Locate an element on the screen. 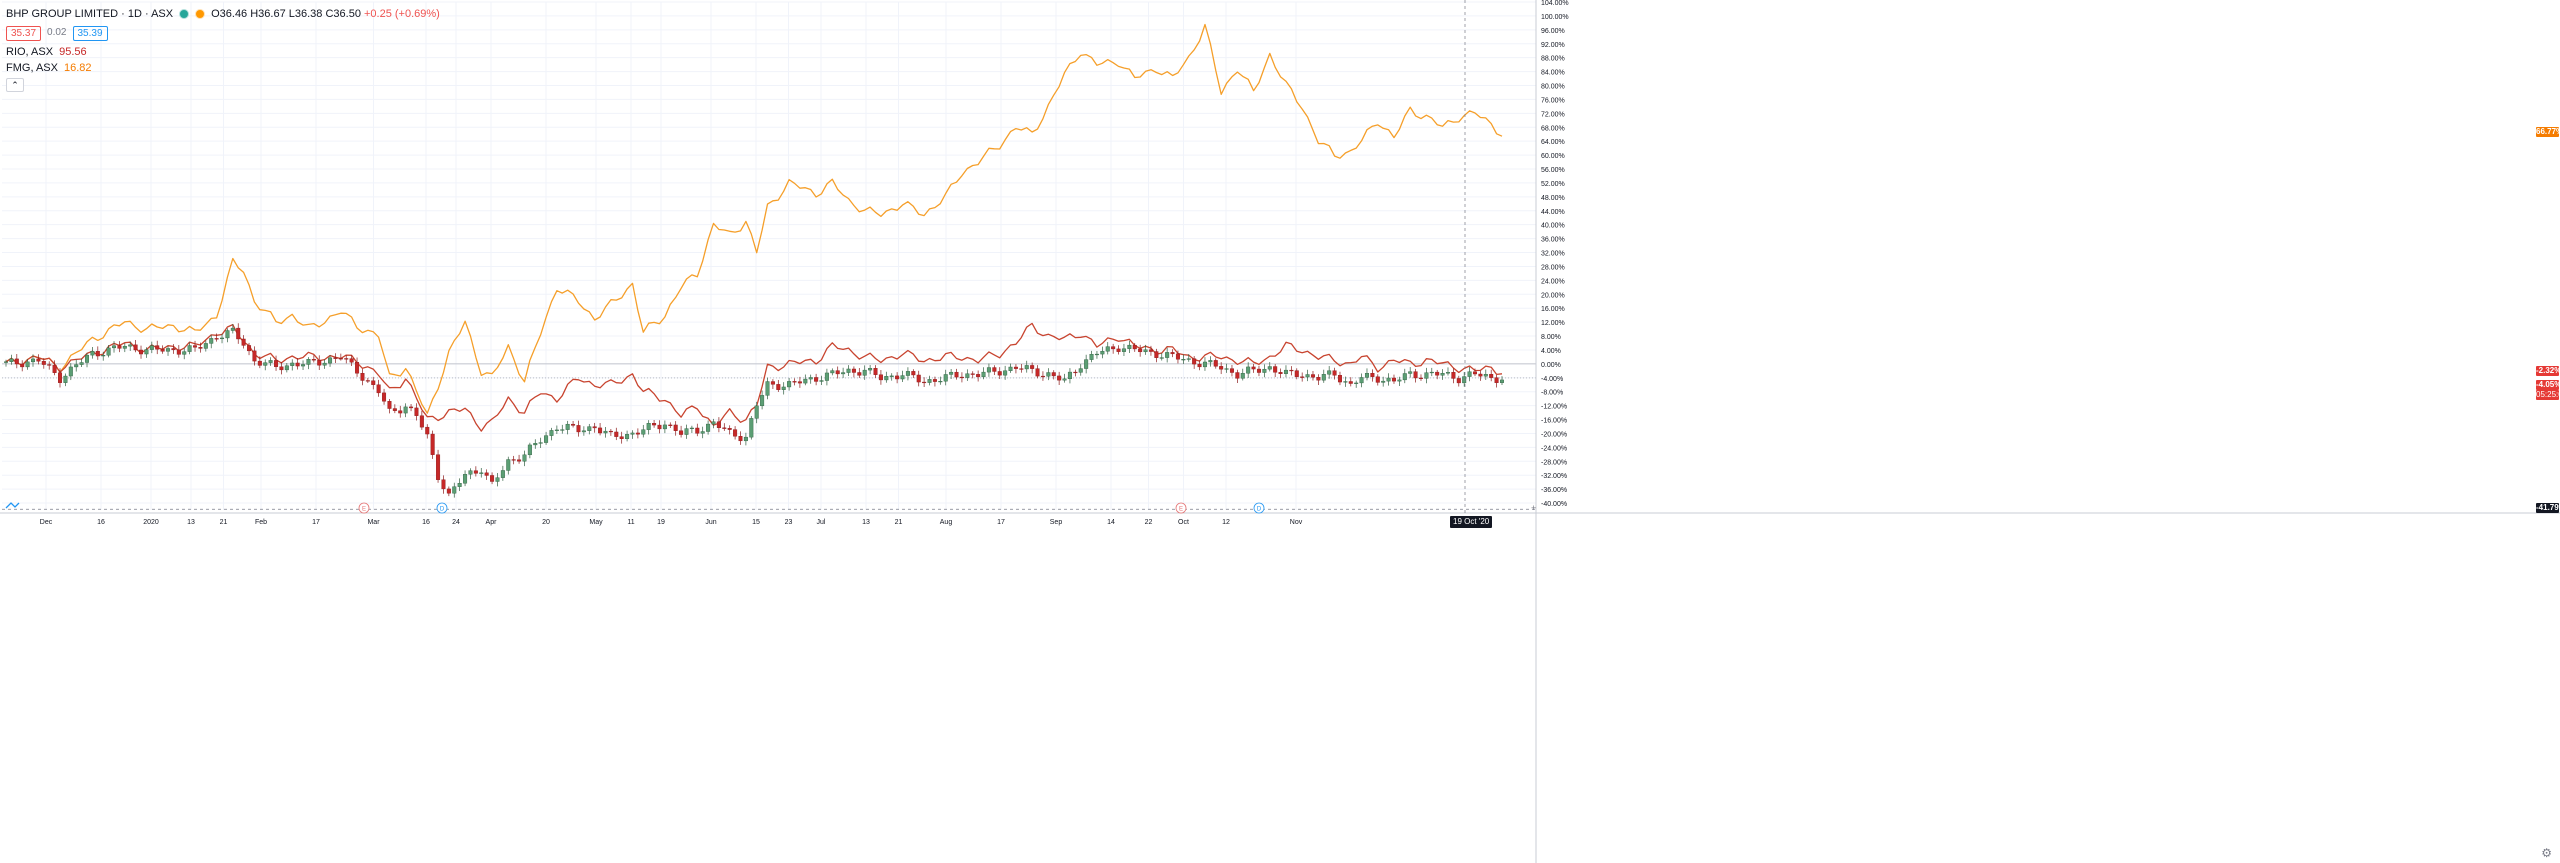  buy-button: 35.39 is located at coordinates (90, 33).